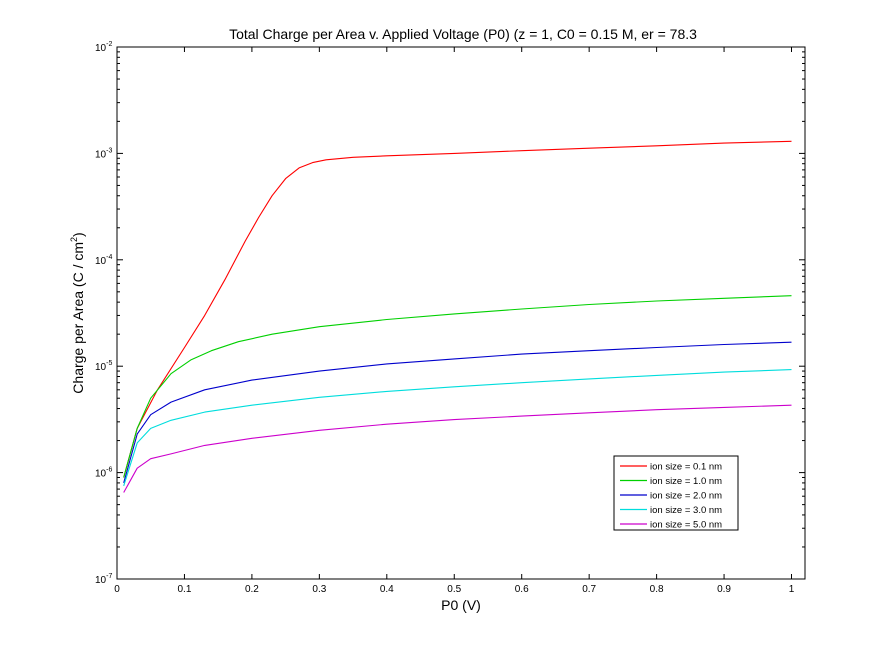 The height and width of the screenshot is (651, 889). Describe the element at coordinates (657, 589) in the screenshot. I see `x-tick-label: 0.8` at that location.